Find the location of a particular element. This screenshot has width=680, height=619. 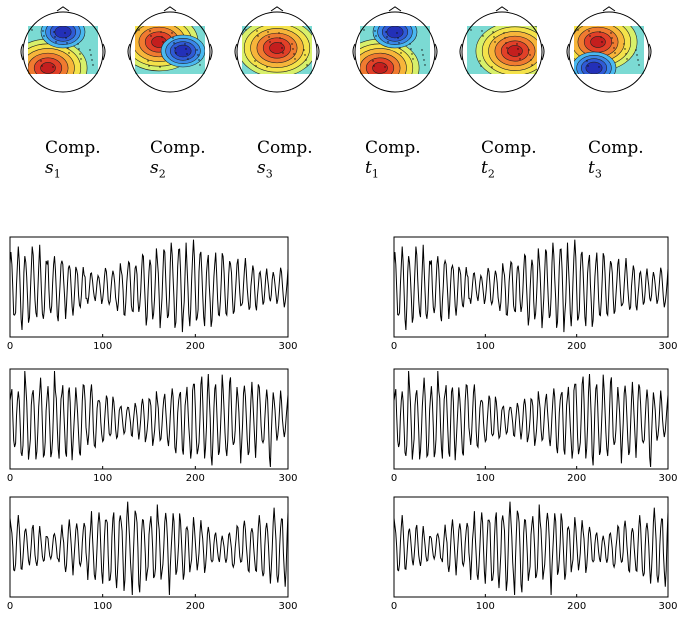

scalp-map-t1 is located at coordinates (395, 49).